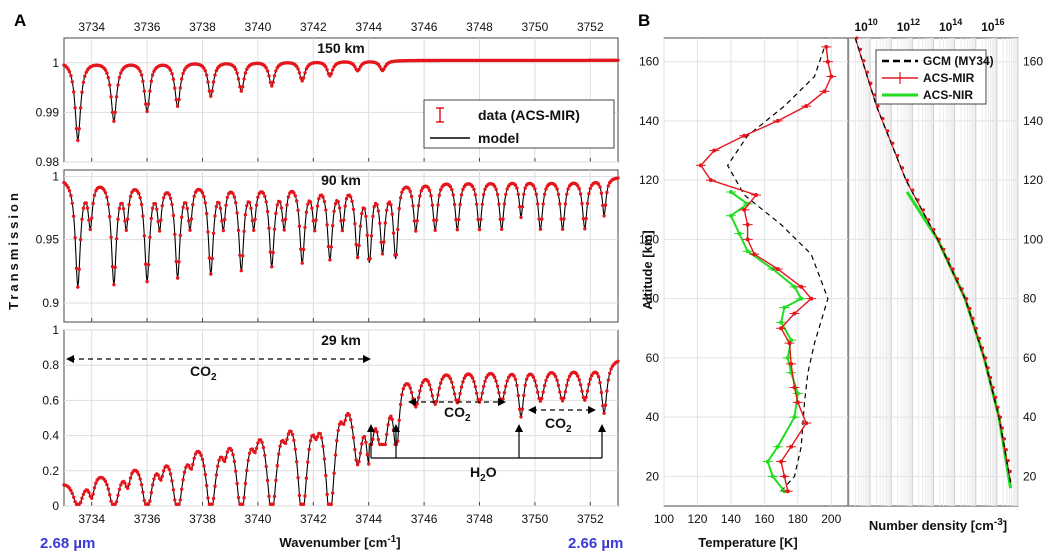 The height and width of the screenshot is (556, 1043). What do you see at coordinates (50, 436) in the screenshot?
I see `y-tick-label: 0.4` at bounding box center [50, 436].